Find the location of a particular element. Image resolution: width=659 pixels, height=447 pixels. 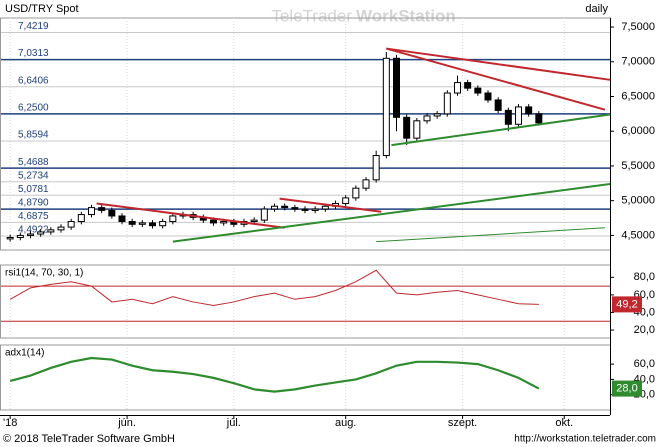

level-label: 6,6406 is located at coordinates (33, 80).